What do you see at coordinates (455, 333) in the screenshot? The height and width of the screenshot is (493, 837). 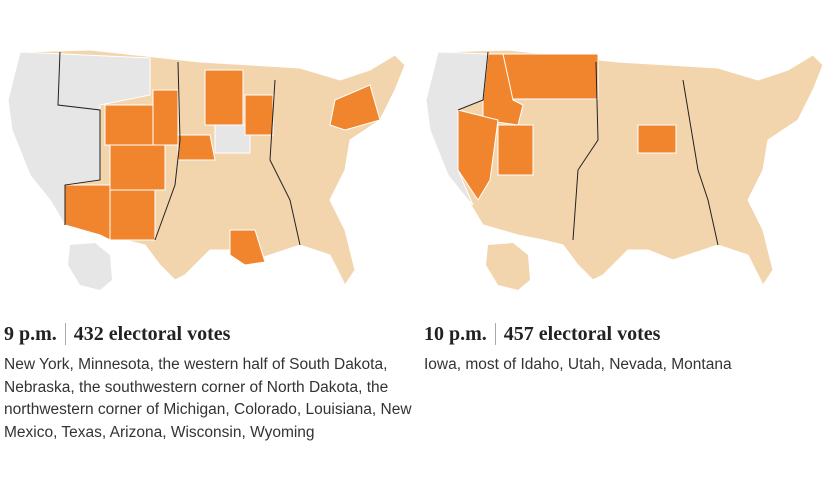 I see `time: 10 p.m.` at bounding box center [455, 333].